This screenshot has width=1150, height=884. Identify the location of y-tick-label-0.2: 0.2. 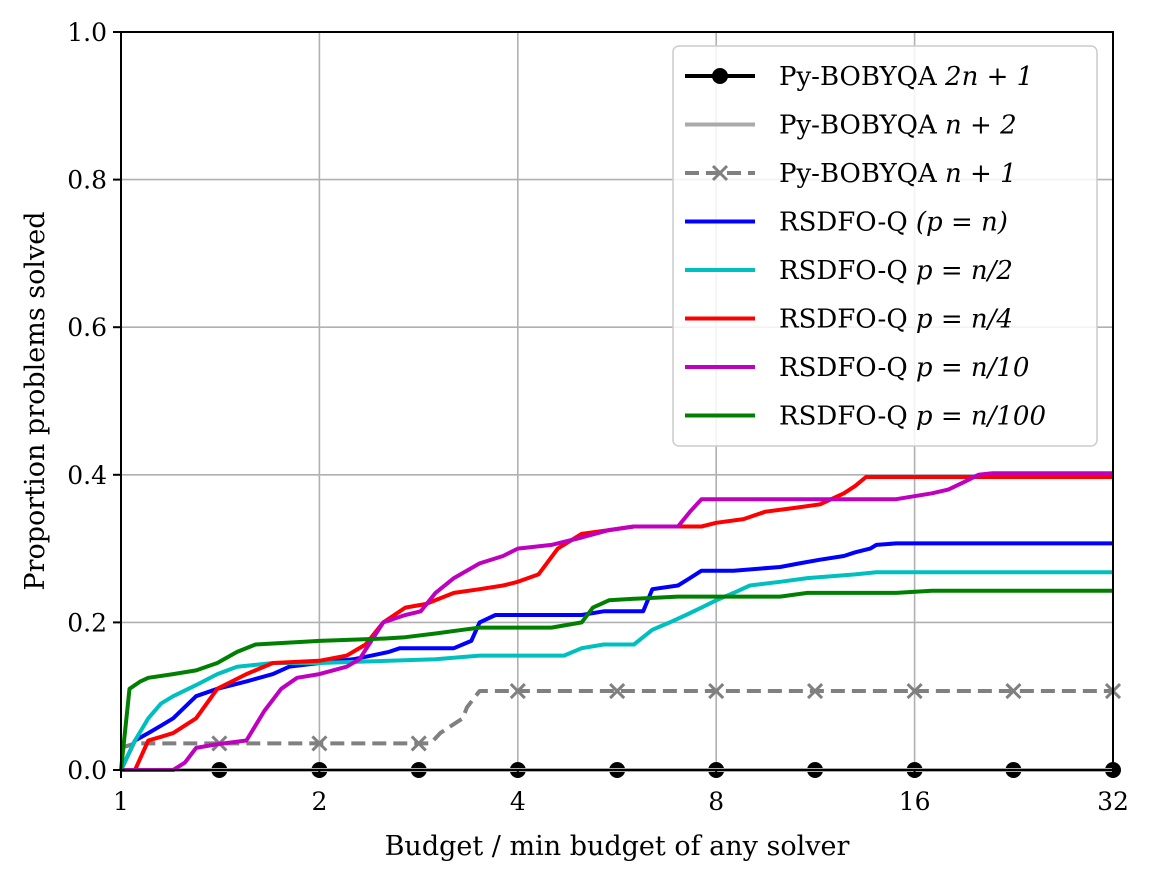
(87, 622).